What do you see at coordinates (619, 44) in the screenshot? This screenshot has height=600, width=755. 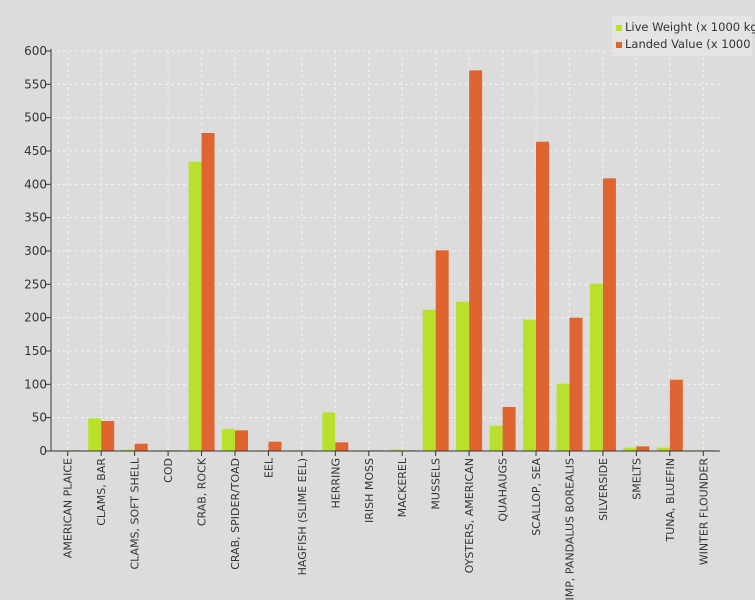 I see `legend-swatch-landed-value` at bounding box center [619, 44].